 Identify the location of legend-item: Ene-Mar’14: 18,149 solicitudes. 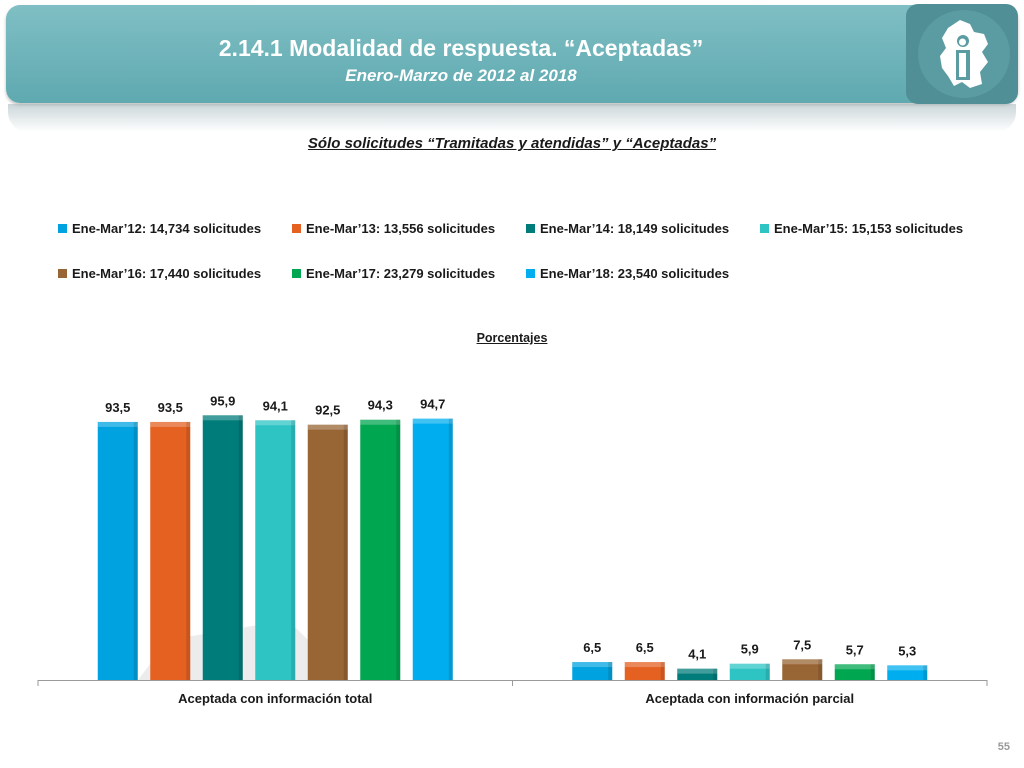
(627, 228).